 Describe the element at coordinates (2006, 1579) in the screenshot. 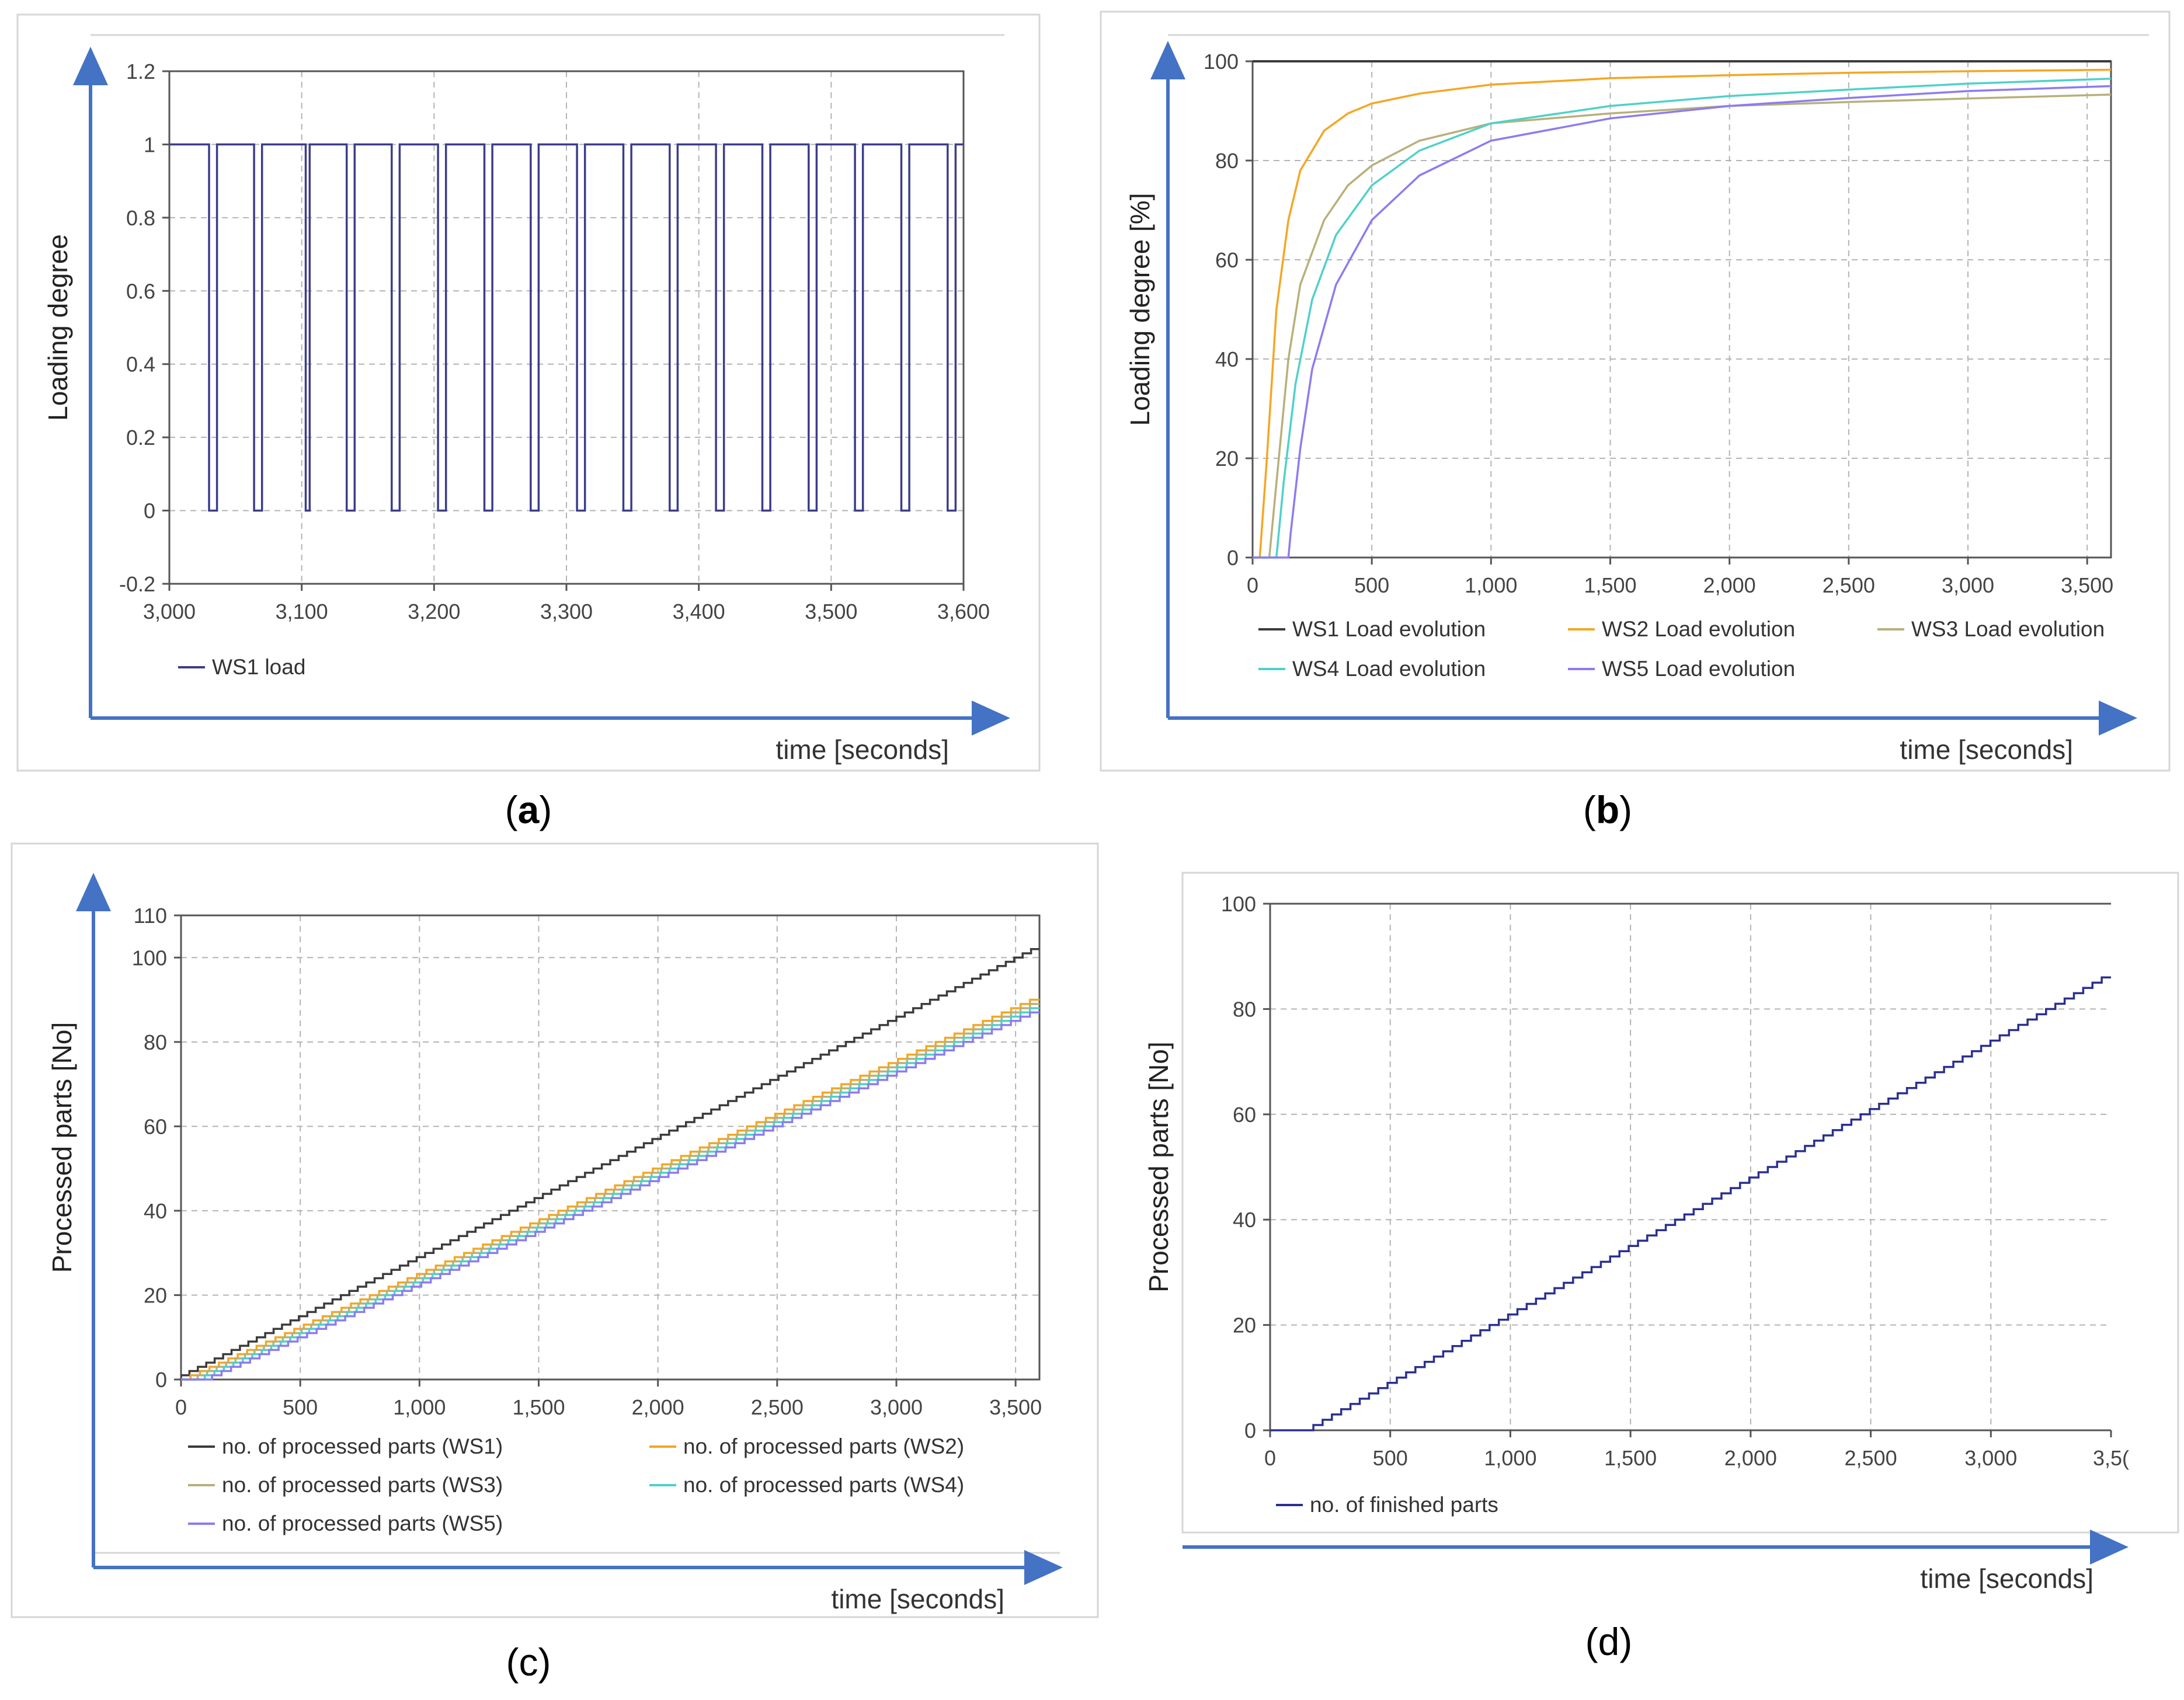

I see `panel-d-x-axis-title: time [seconds]` at that location.